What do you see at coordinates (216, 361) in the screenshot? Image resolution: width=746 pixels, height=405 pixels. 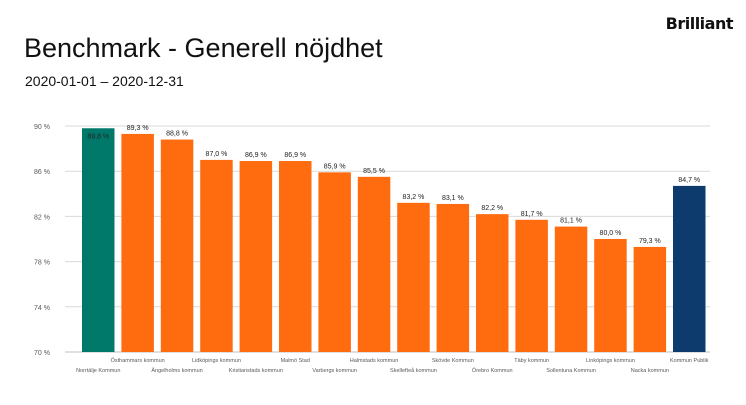 I see `category-label: Lidköpings kommun` at bounding box center [216, 361].